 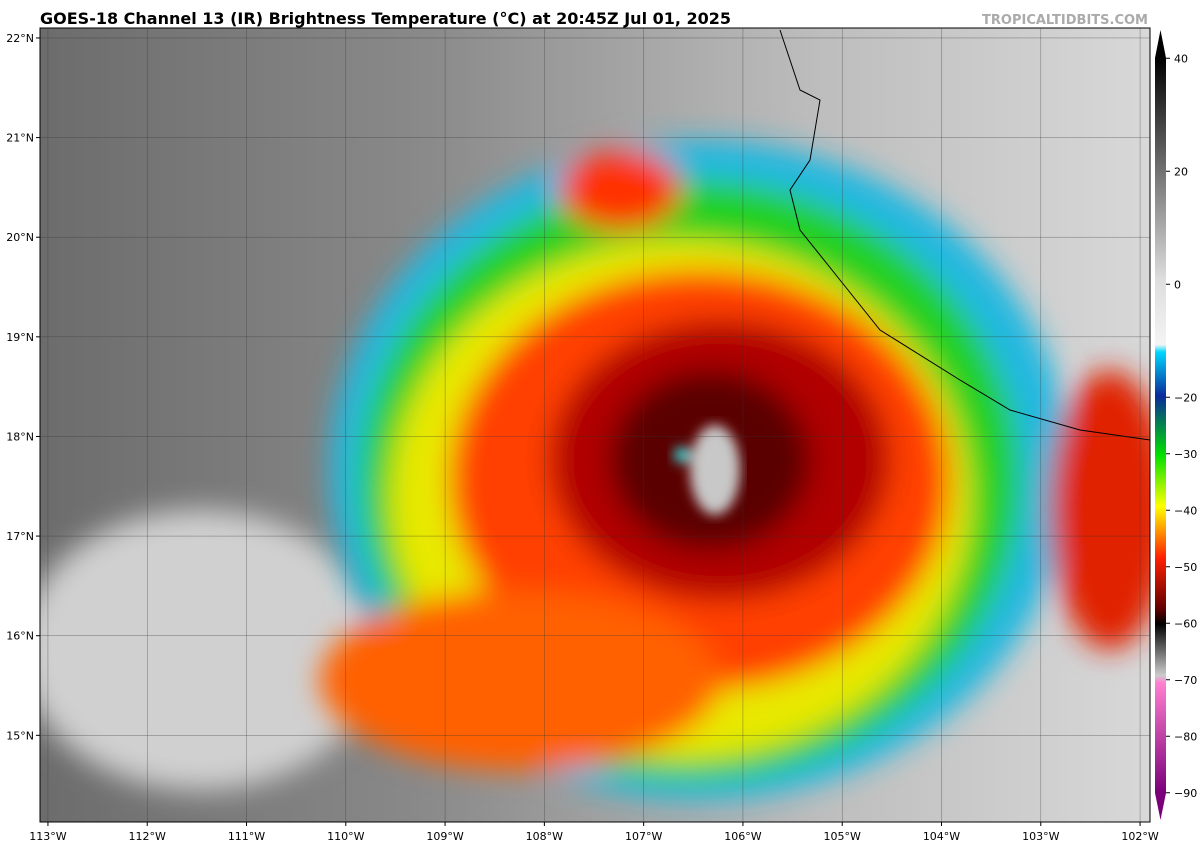 I want to click on lon-label: 110°W, so click(x=345, y=836).